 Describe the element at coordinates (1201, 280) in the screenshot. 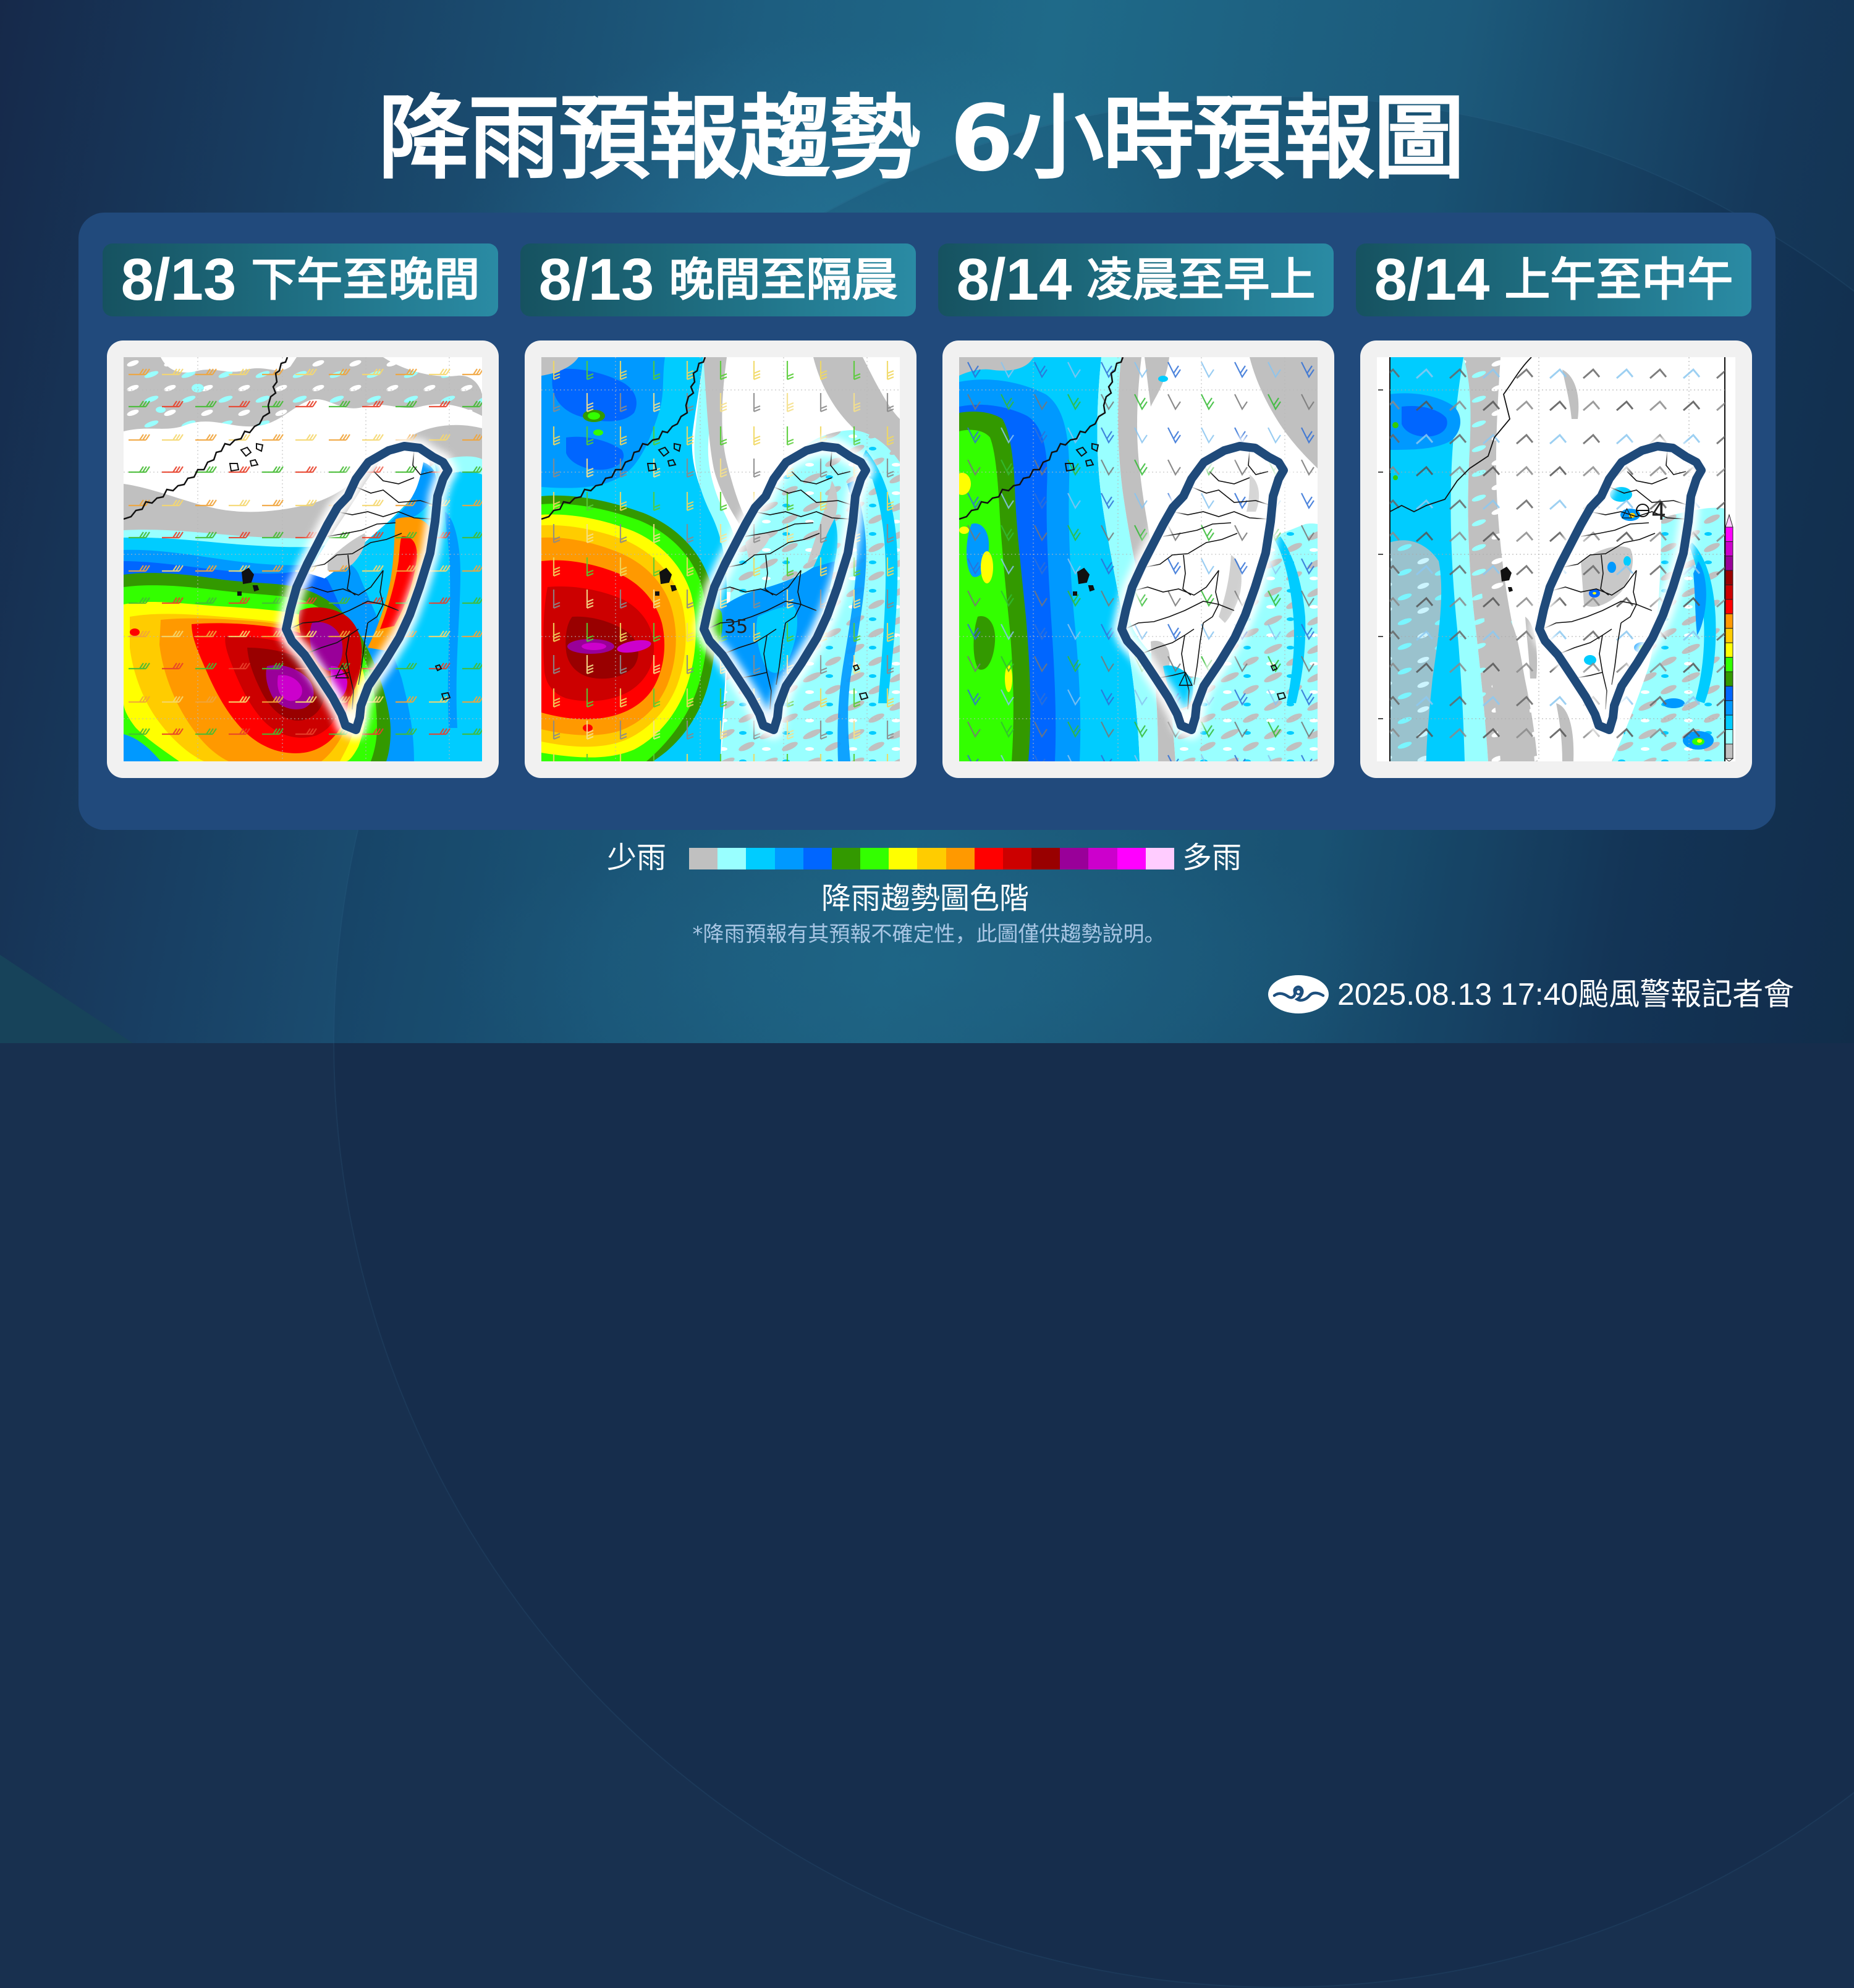

I see `panel-period: 凌晨至早上` at that location.